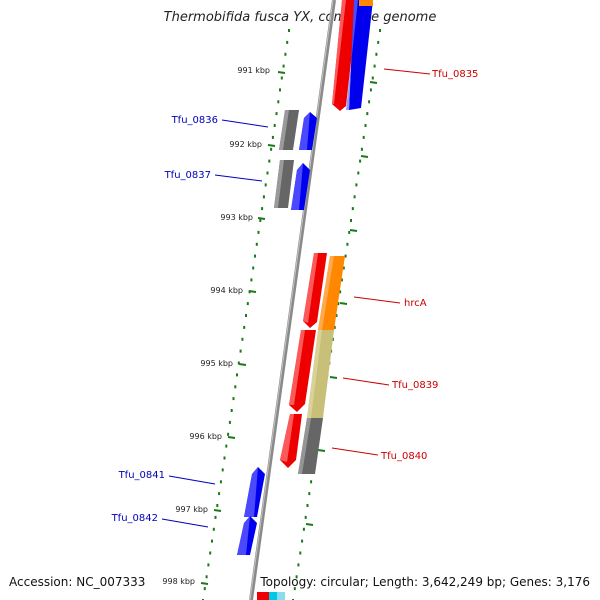 The width and height of the screenshot is (600, 600). Describe the element at coordinates (160, 520) in the screenshot. I see `label-tfu-0842: Tfu_0842` at that location.